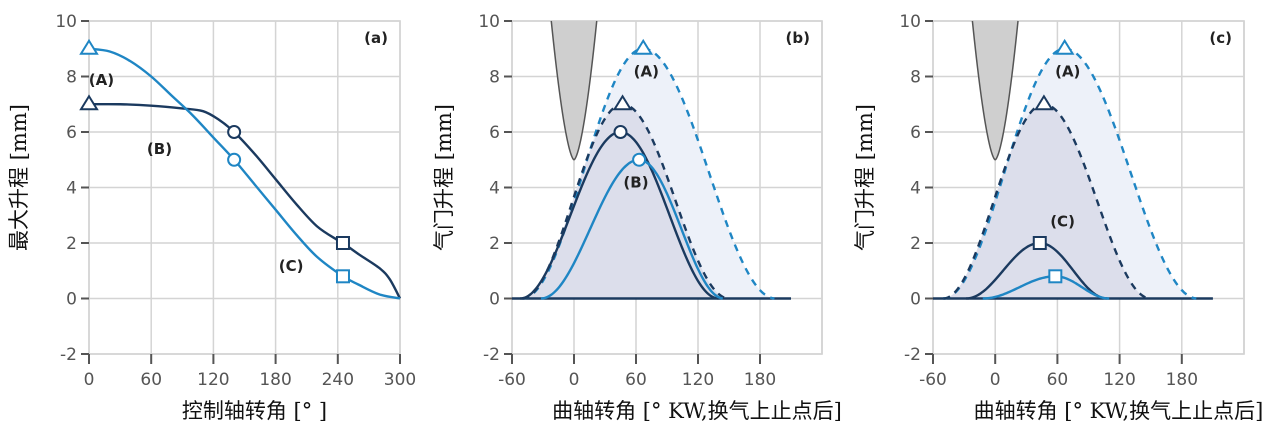  What do you see at coordinates (19, 177) in the screenshot?
I see `y-axis-title: 最大升程 [mm]` at bounding box center [19, 177].